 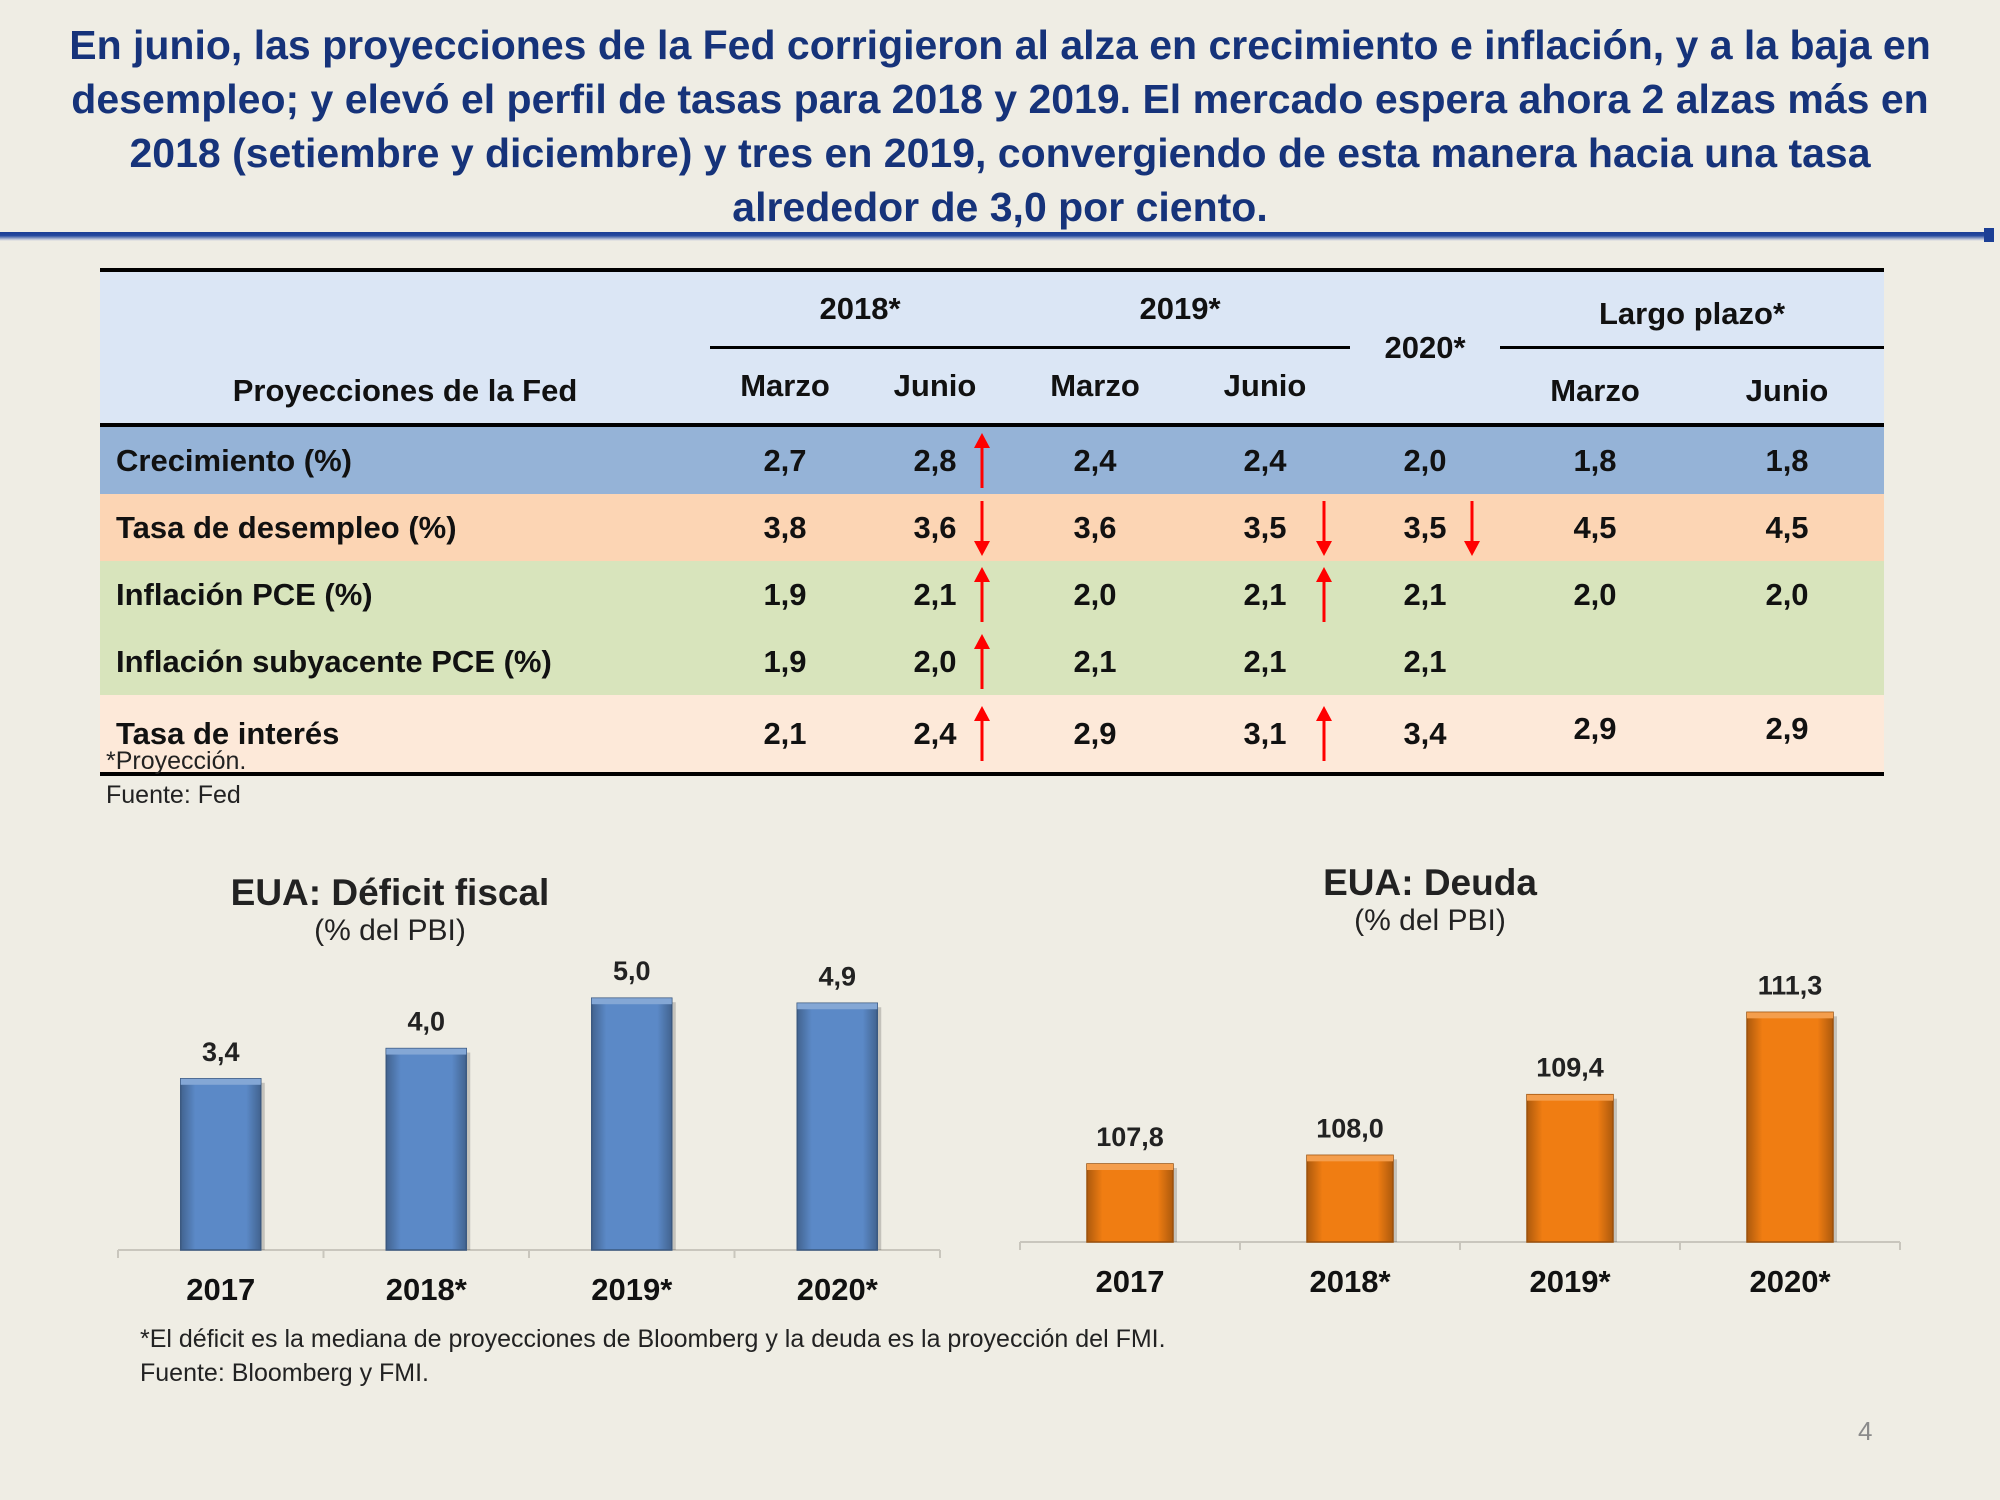 What do you see at coordinates (1787, 386) in the screenshot?
I see `sub-header-junio-lp: Junio` at bounding box center [1787, 386].